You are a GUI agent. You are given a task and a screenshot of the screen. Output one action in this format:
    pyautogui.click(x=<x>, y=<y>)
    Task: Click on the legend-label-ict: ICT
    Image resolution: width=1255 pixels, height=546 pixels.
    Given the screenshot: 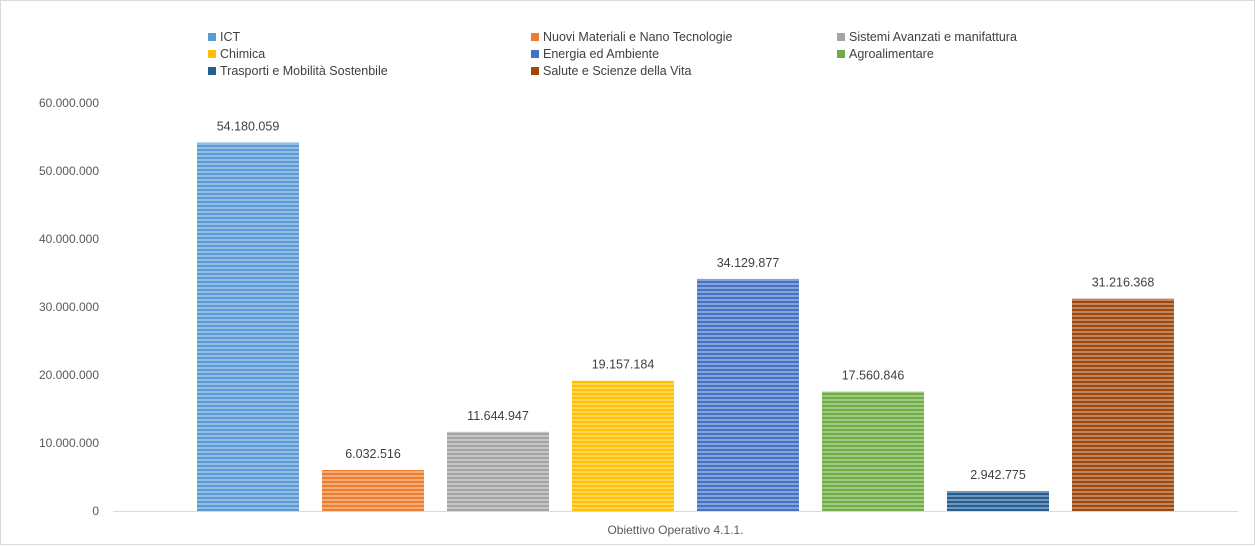 What is the action you would take?
    pyautogui.click(x=230, y=37)
    